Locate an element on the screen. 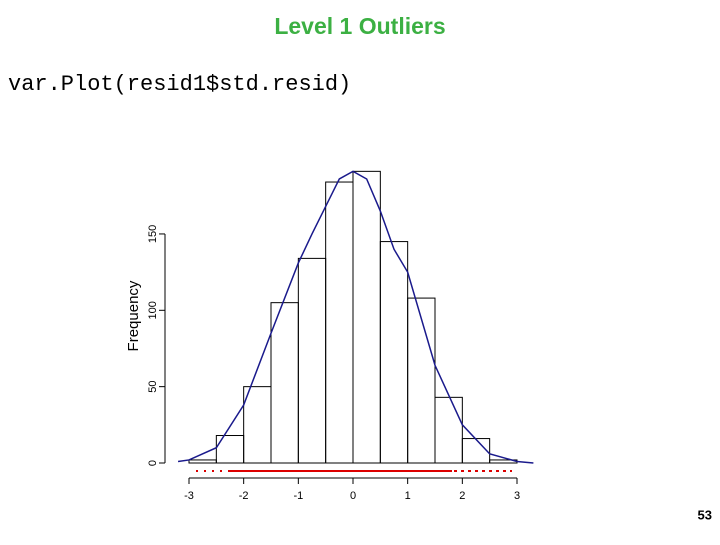 The image size is (720, 545). x-tick-label: 3 is located at coordinates (517, 496).